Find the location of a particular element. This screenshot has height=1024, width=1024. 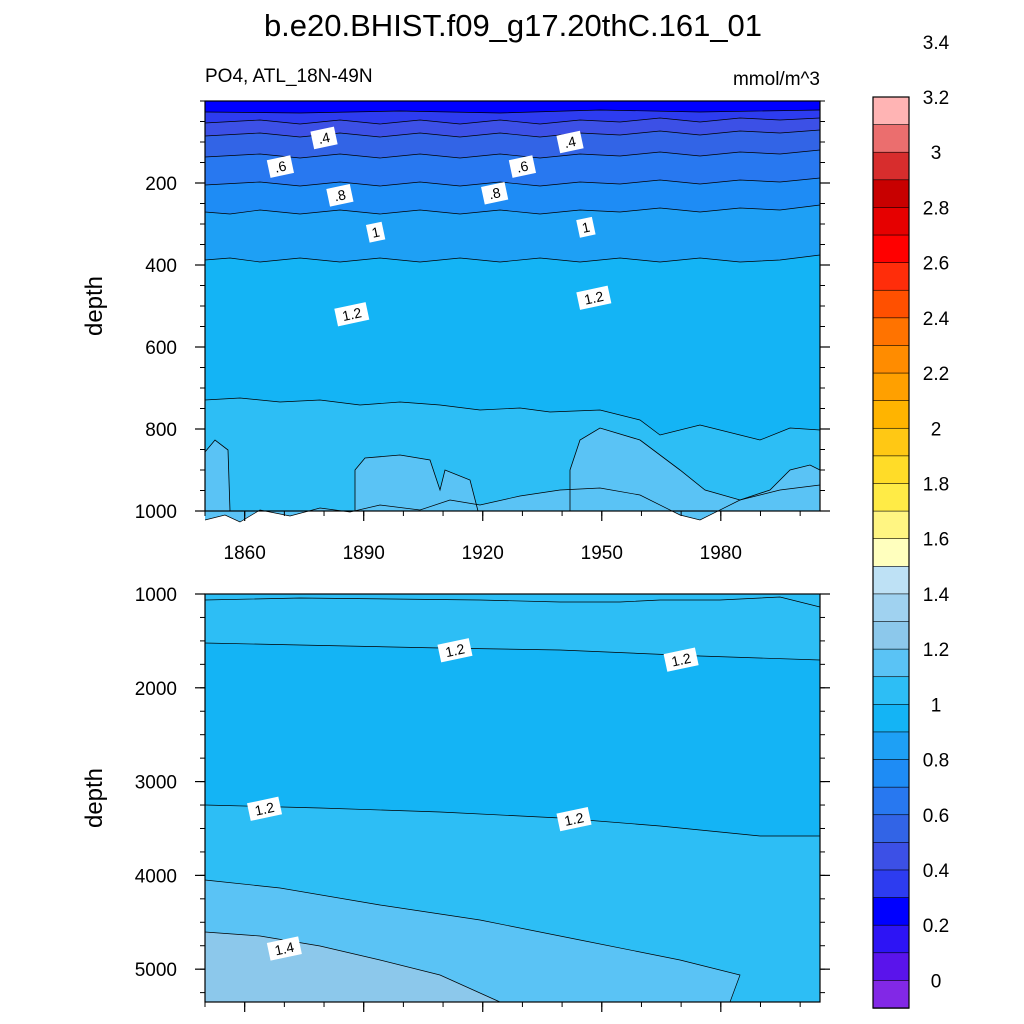

contour-label: 1.4 is located at coordinates (284, 948).